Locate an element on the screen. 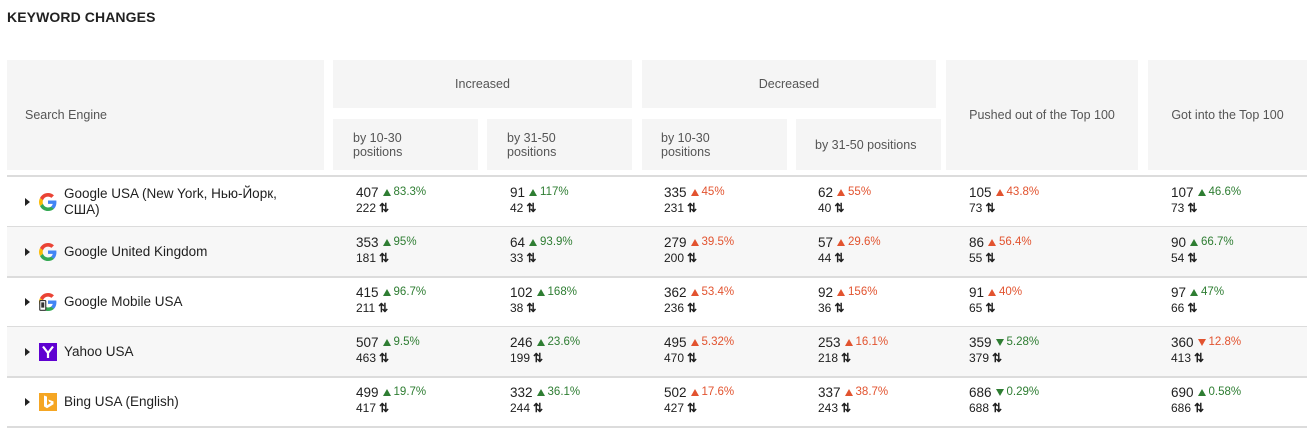  metric-value: 415 is located at coordinates (367, 292).